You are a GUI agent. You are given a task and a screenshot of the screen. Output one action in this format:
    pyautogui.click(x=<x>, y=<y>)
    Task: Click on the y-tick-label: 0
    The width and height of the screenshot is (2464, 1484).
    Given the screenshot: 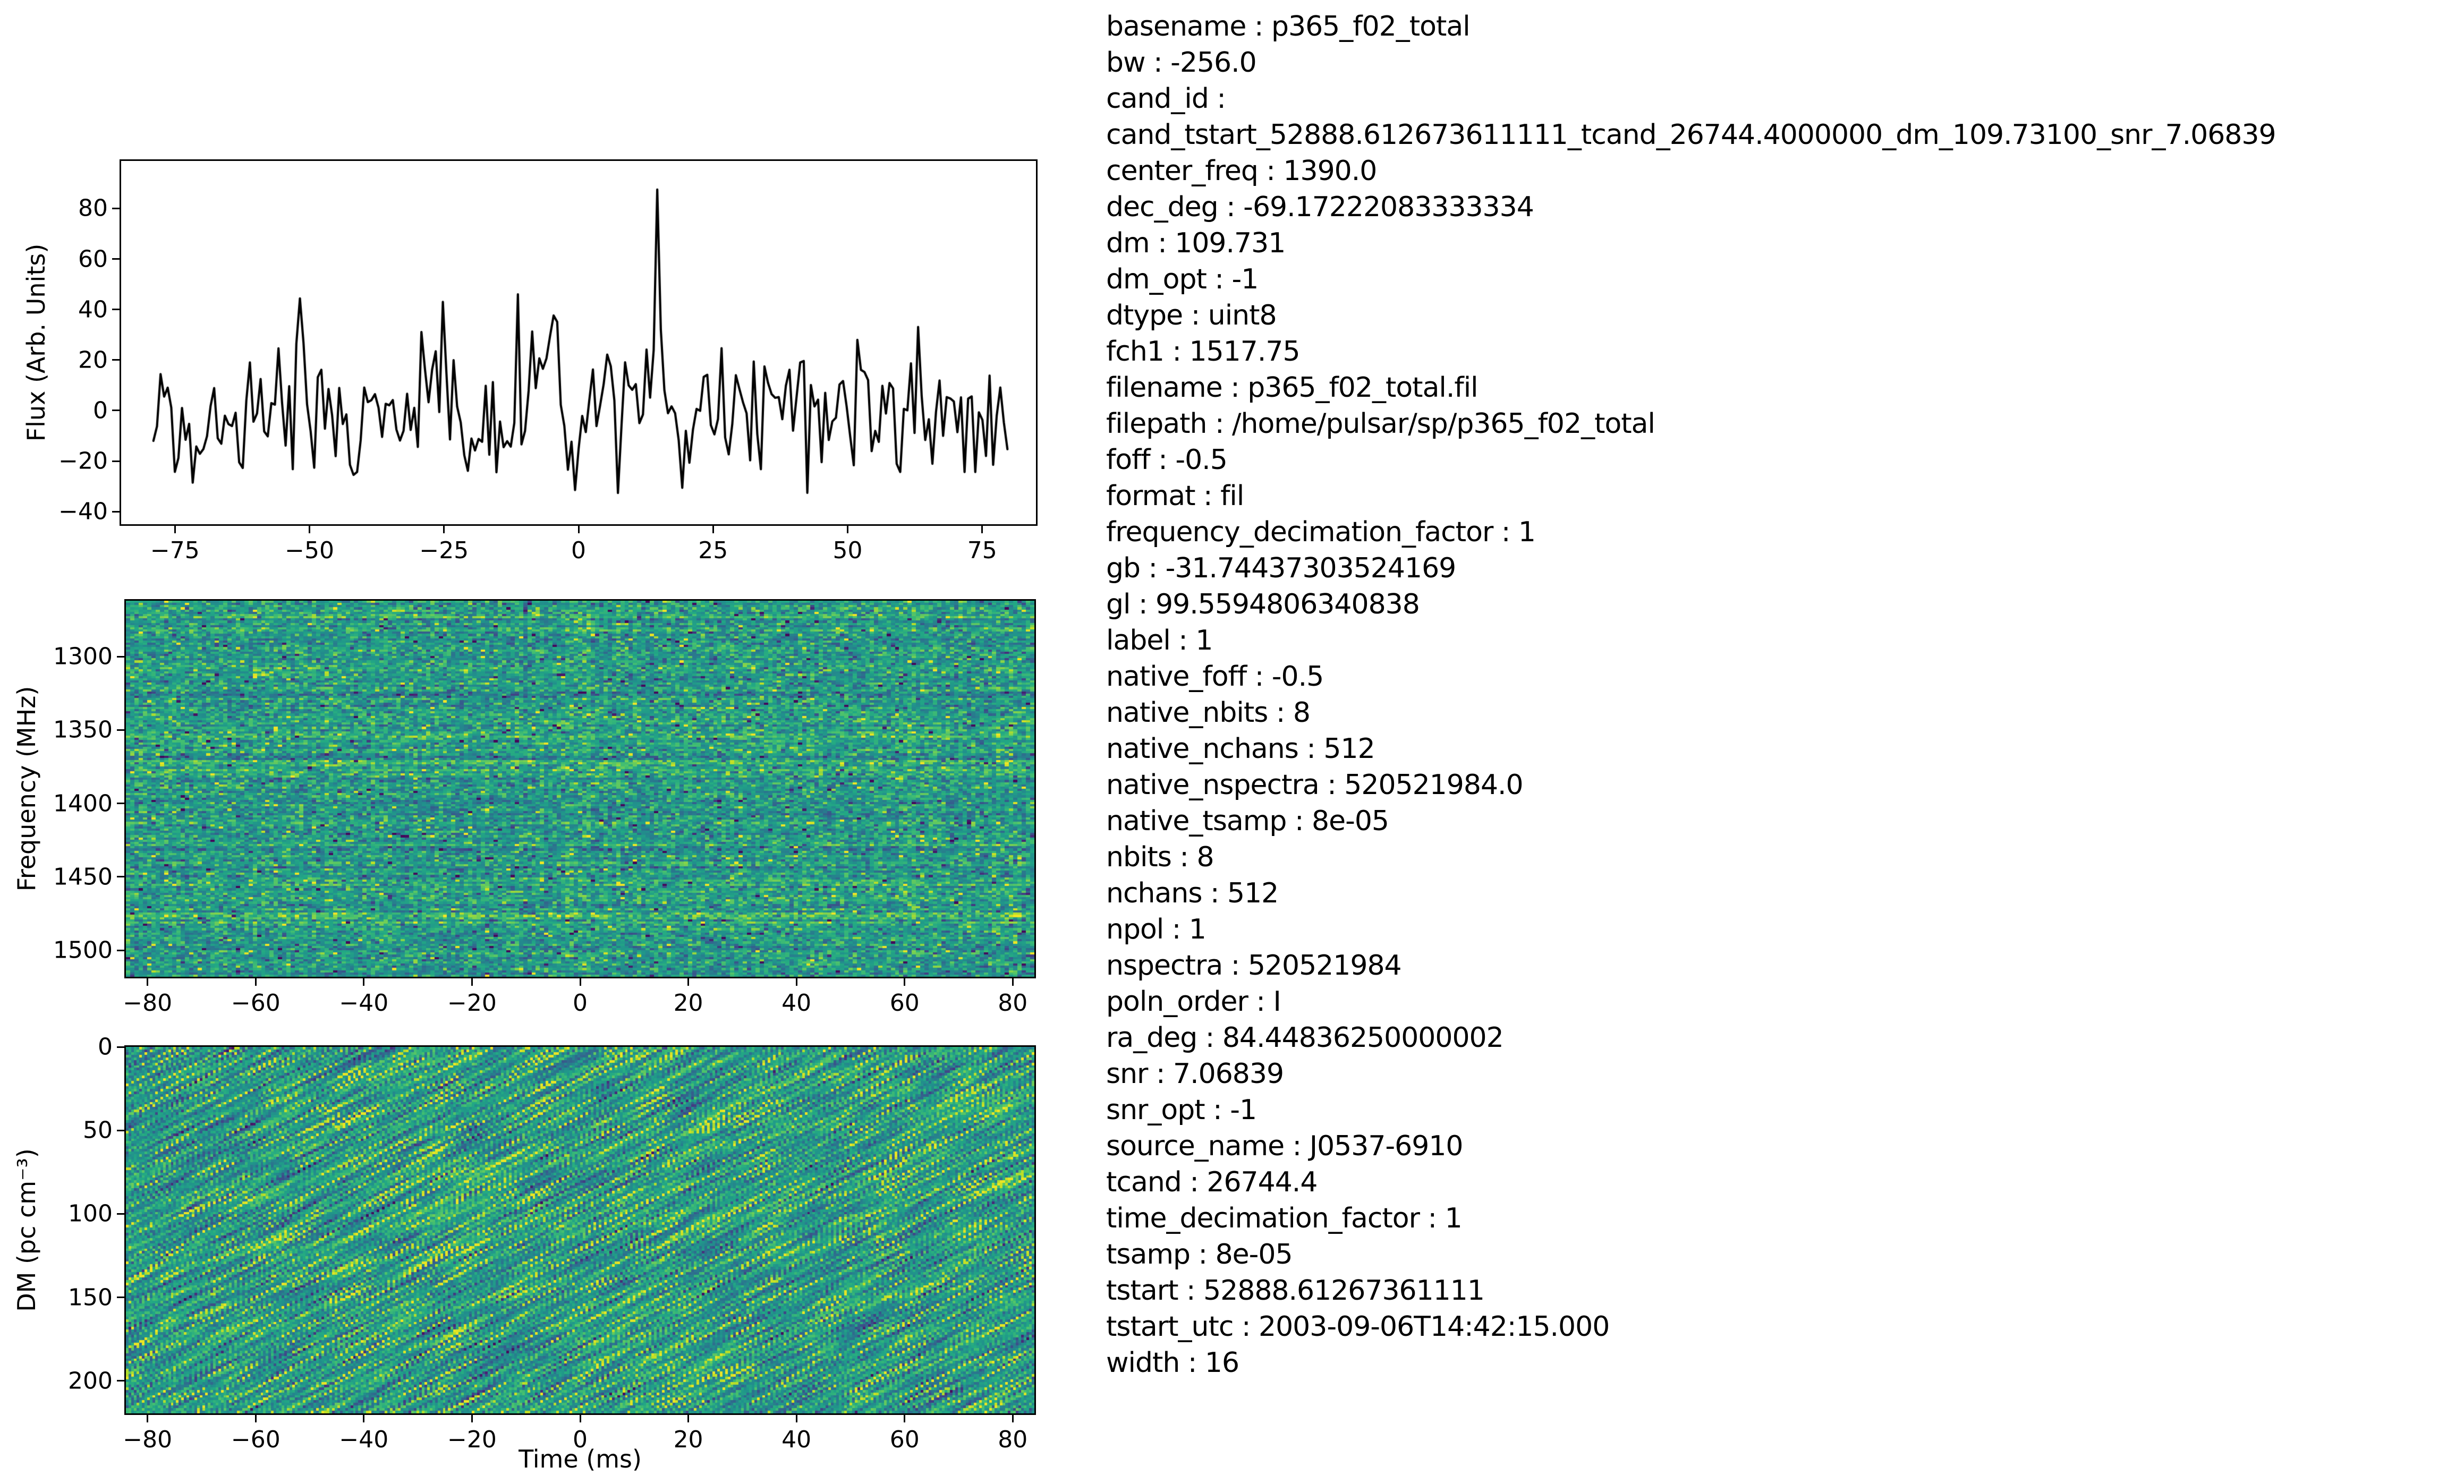 What is the action you would take?
    pyautogui.click(x=100, y=410)
    